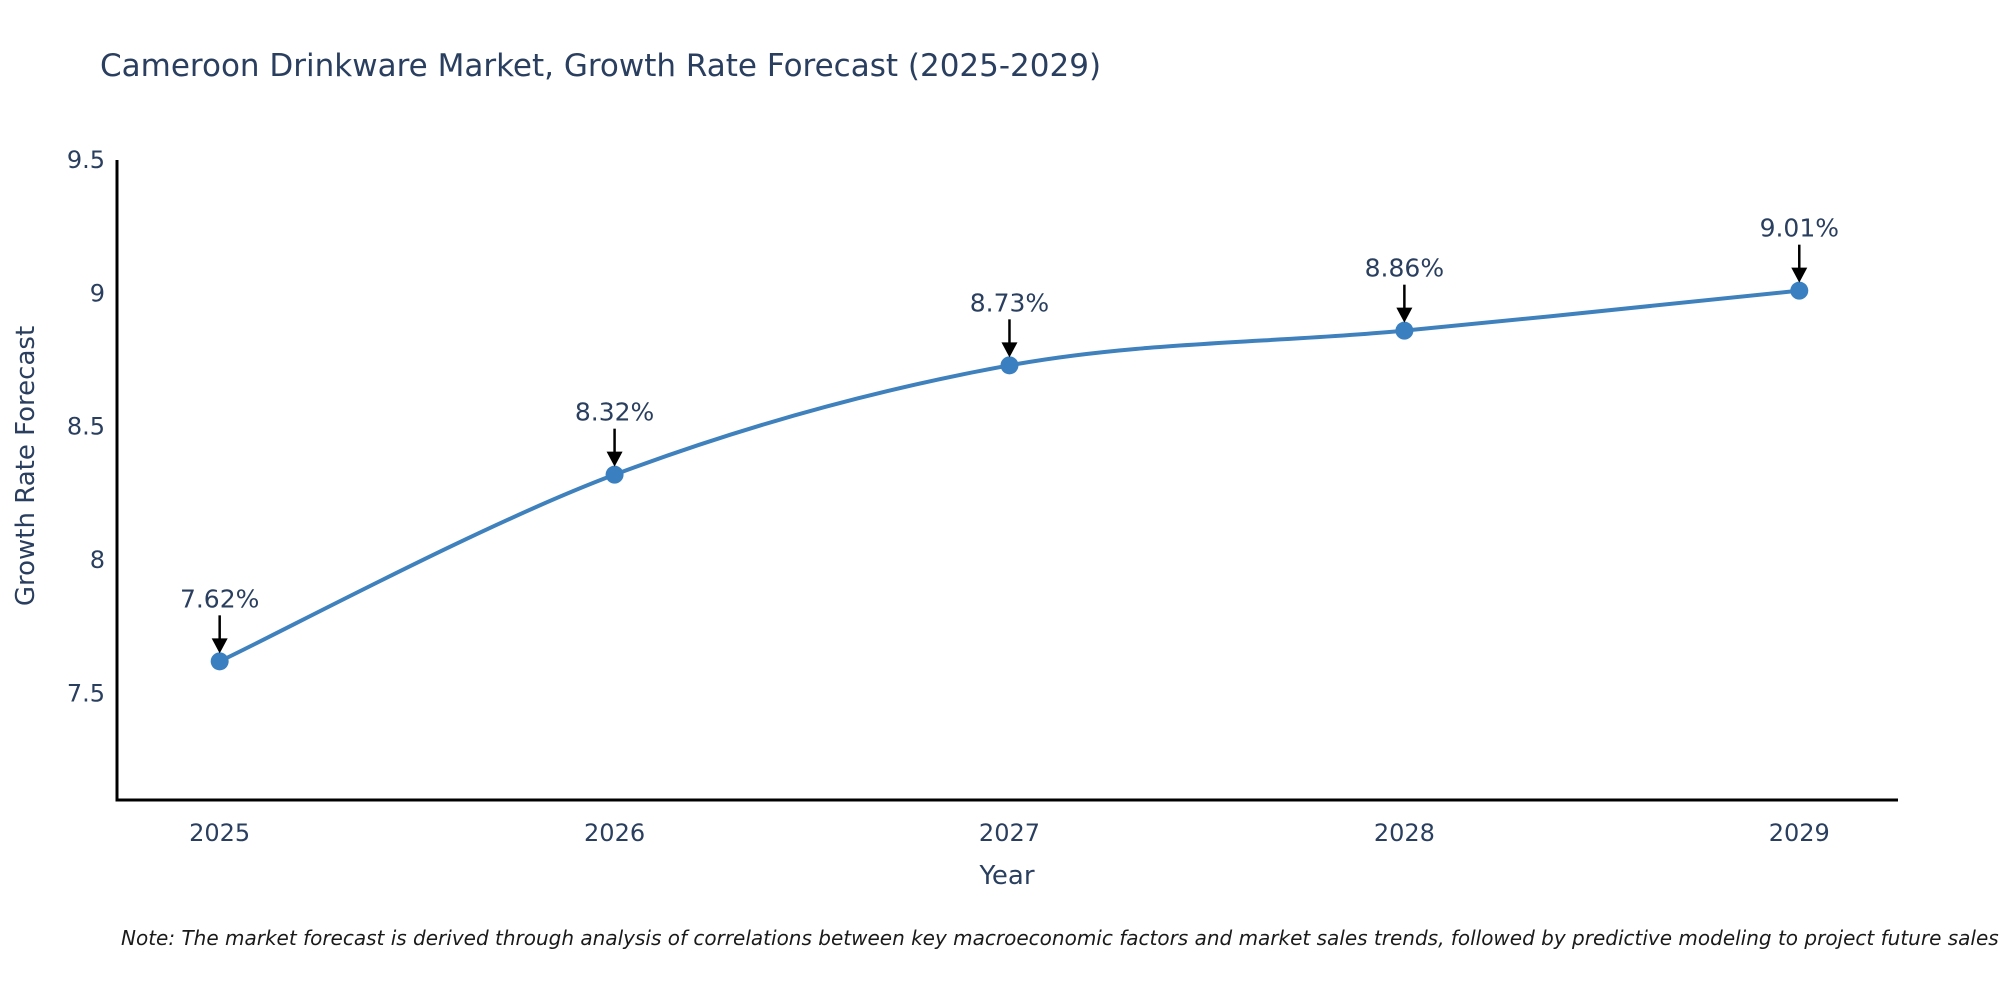 The height and width of the screenshot is (1000, 2000). I want to click on point-value-label: 8.32%, so click(614, 412).